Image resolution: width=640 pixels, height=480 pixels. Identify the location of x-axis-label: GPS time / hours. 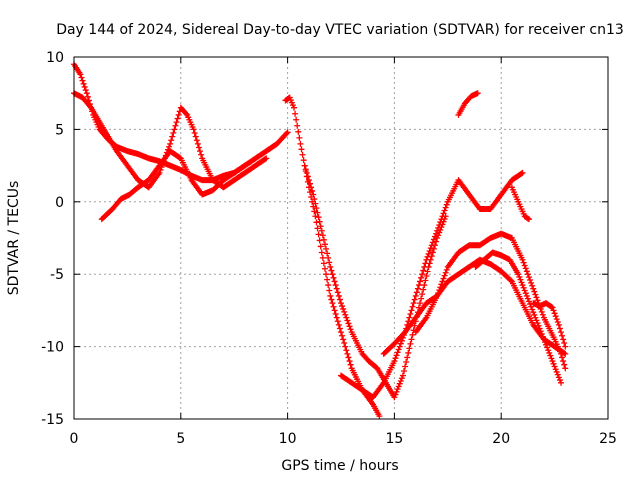
(339, 466).